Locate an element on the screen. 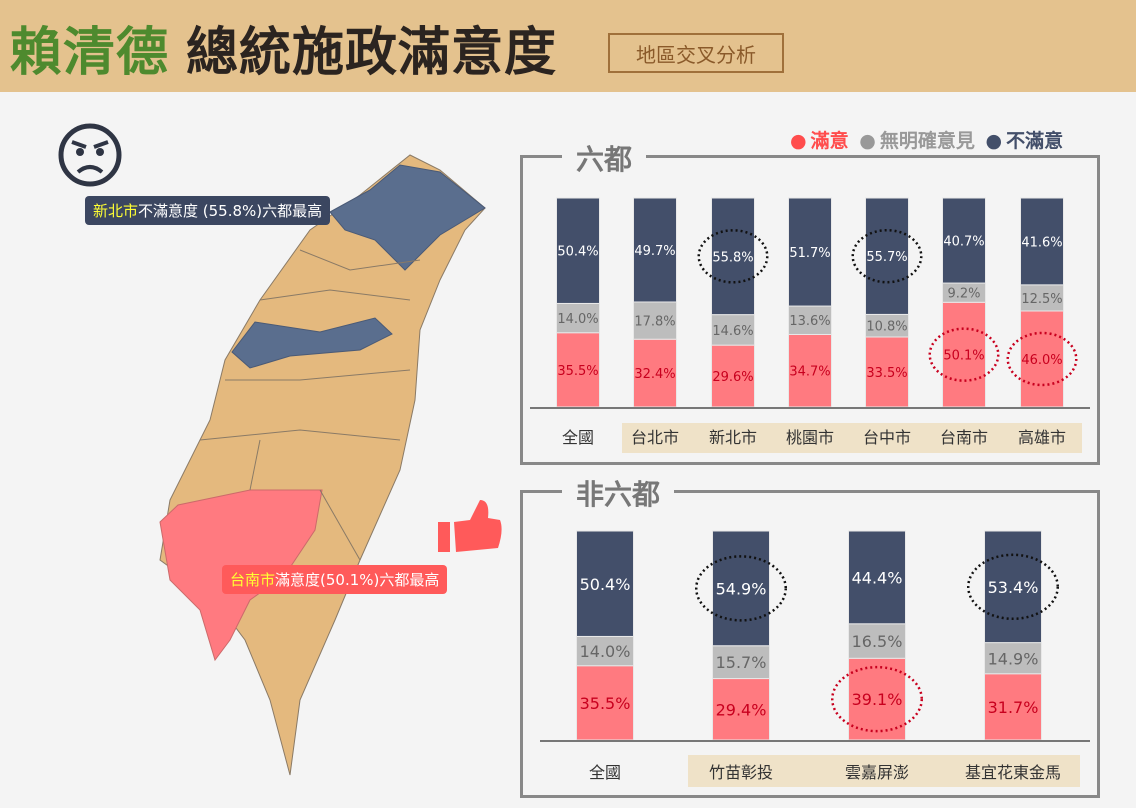 This screenshot has height=808, width=1136. data-label: 50.1% is located at coordinates (963, 356).